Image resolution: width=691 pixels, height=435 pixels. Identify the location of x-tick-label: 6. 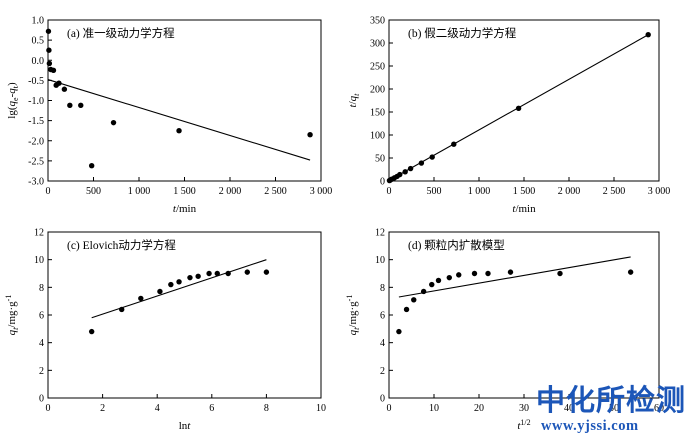
(211, 408).